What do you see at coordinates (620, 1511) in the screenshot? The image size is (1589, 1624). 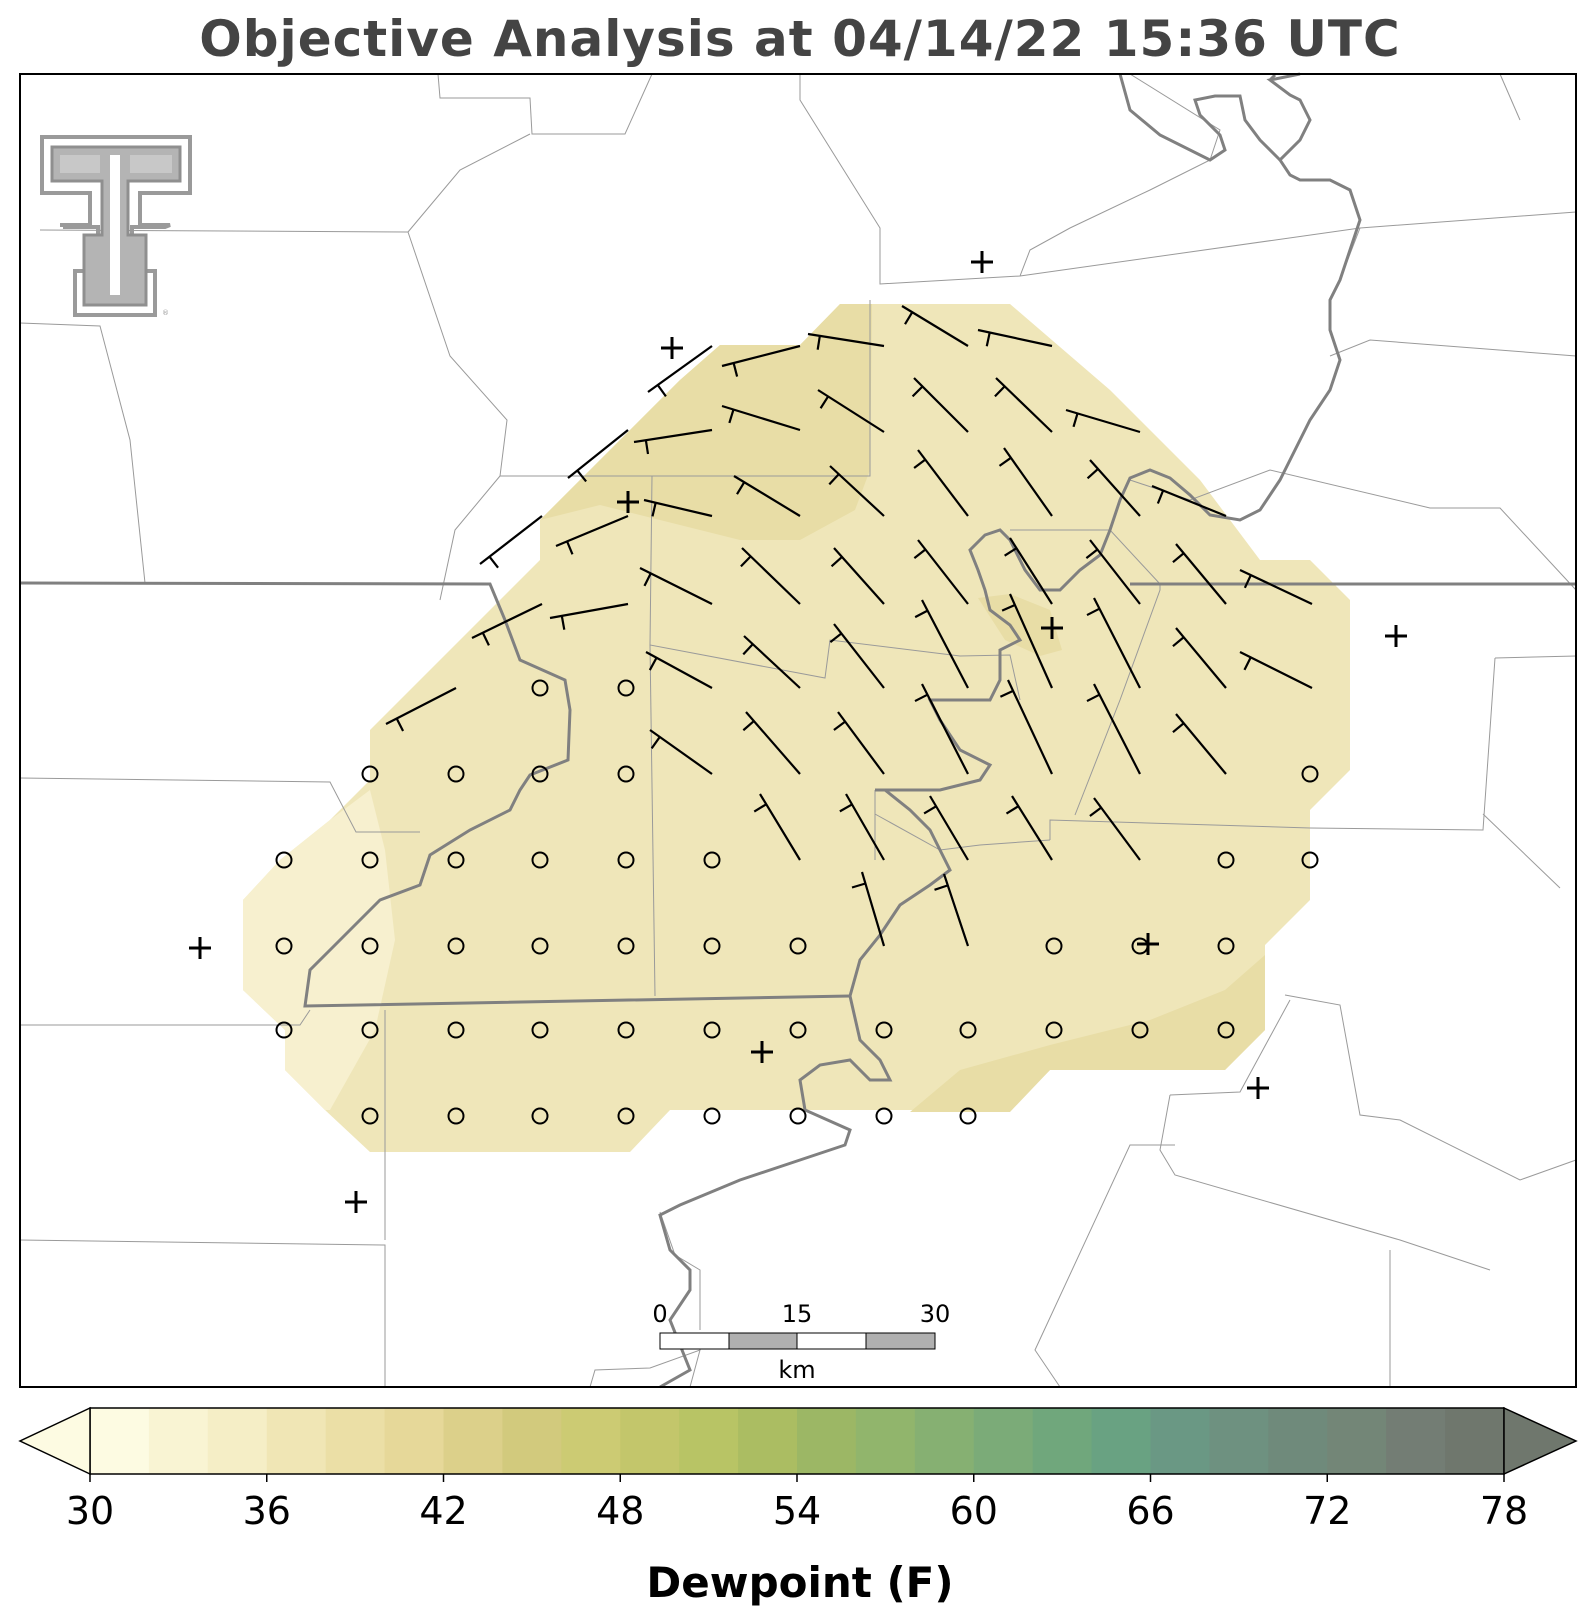 I see `colorbar-tick-label: 48` at bounding box center [620, 1511].